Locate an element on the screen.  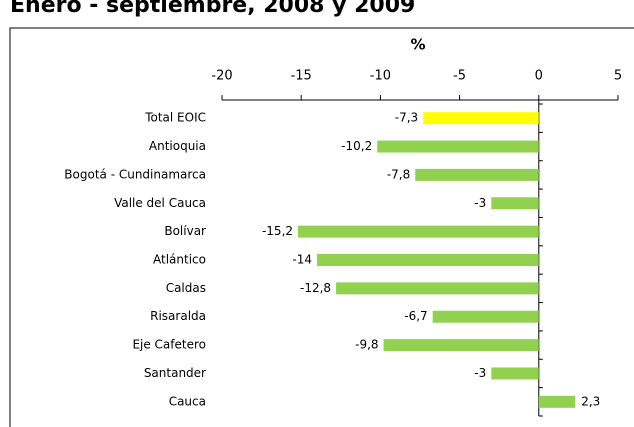
value-label: -9,8 is located at coordinates (366, 345).